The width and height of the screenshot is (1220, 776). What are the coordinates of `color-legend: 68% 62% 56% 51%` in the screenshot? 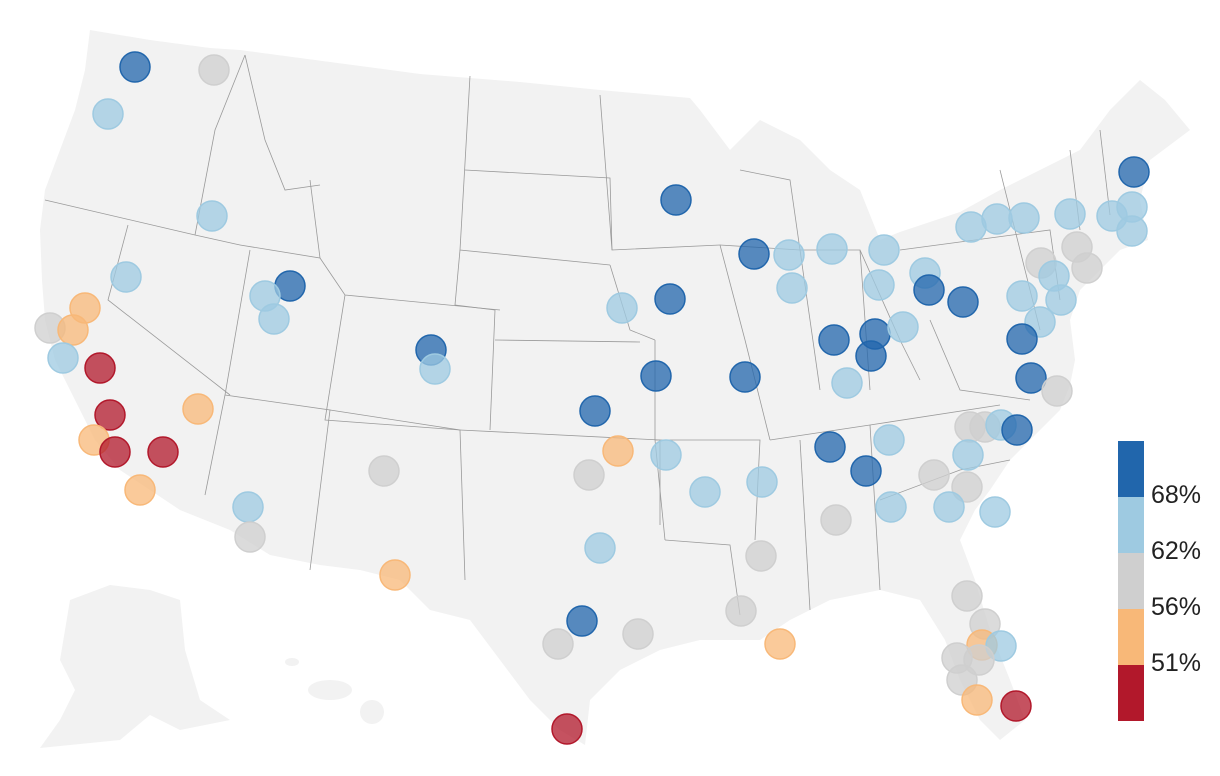 It's located at (1168, 581).